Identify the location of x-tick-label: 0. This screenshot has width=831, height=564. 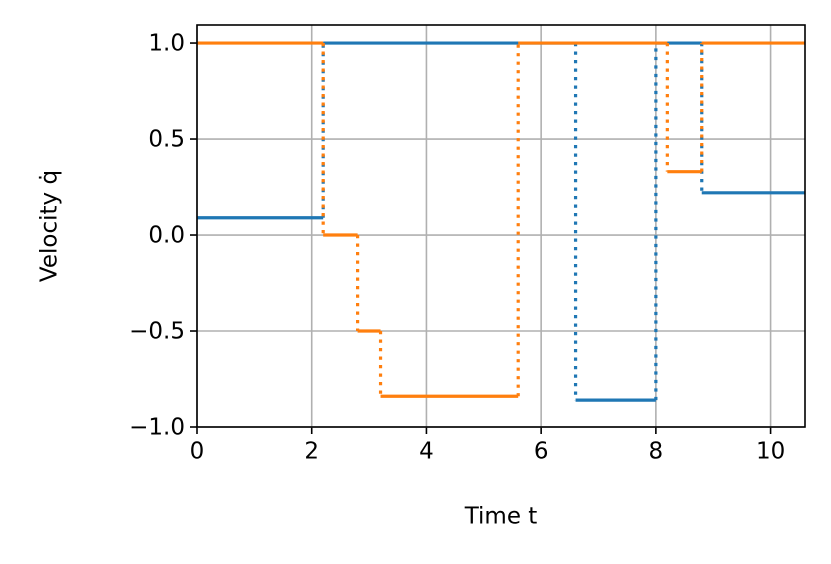
(197, 452).